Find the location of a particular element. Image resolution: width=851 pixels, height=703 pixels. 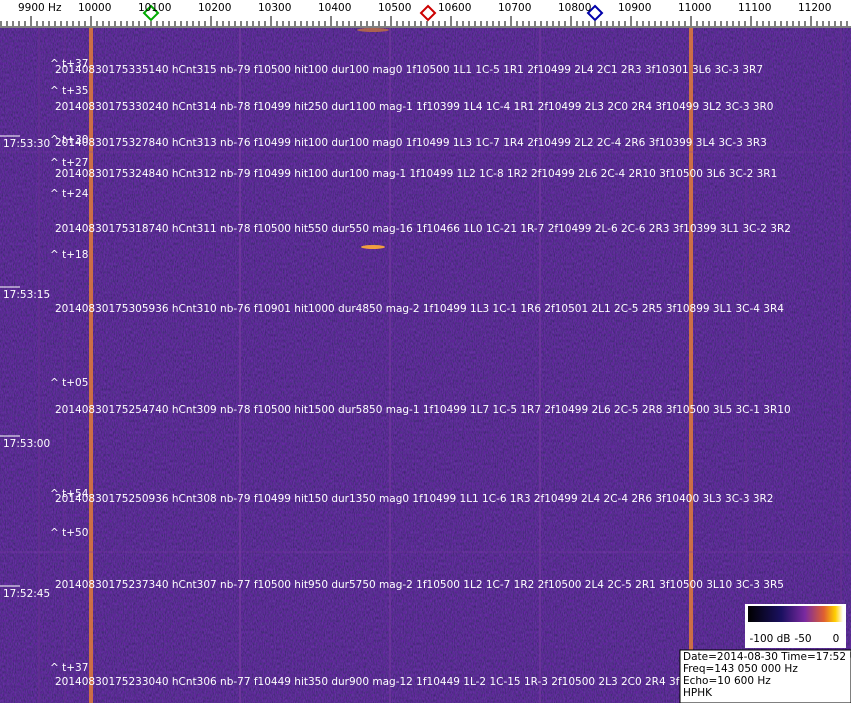

frequency-label: 11200 is located at coordinates (814, 8).